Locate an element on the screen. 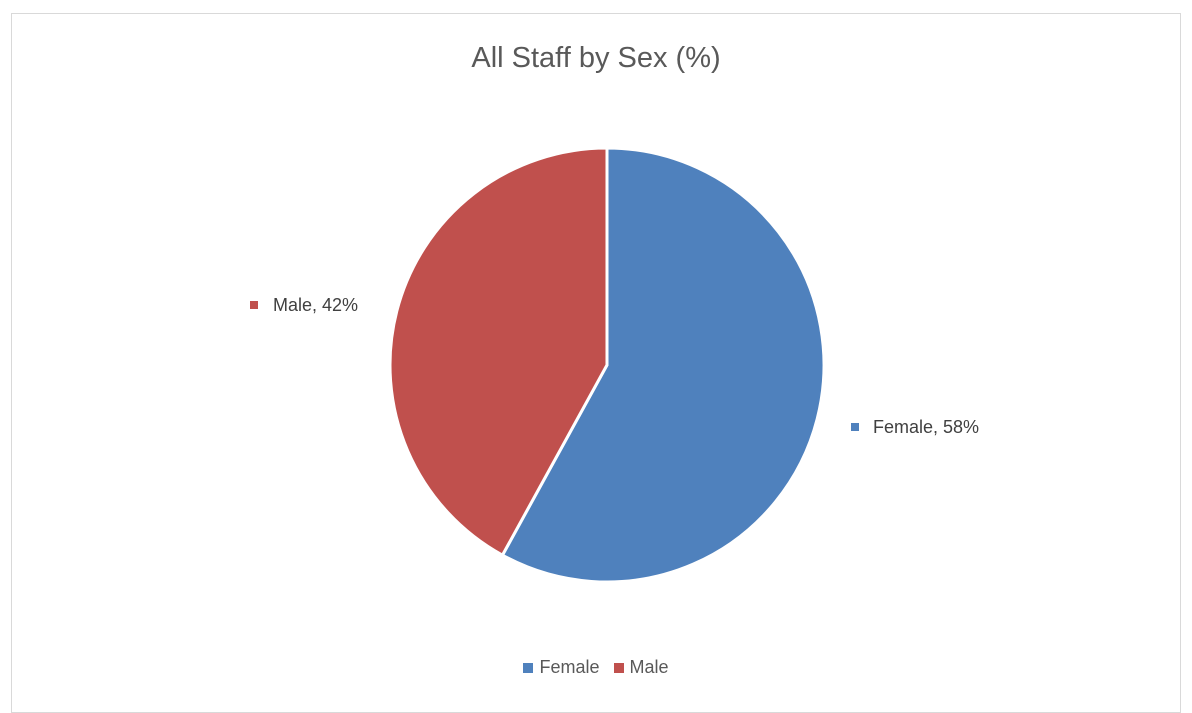 The image size is (1192, 713). data-label-text-female: Female, 58% is located at coordinates (926, 427).